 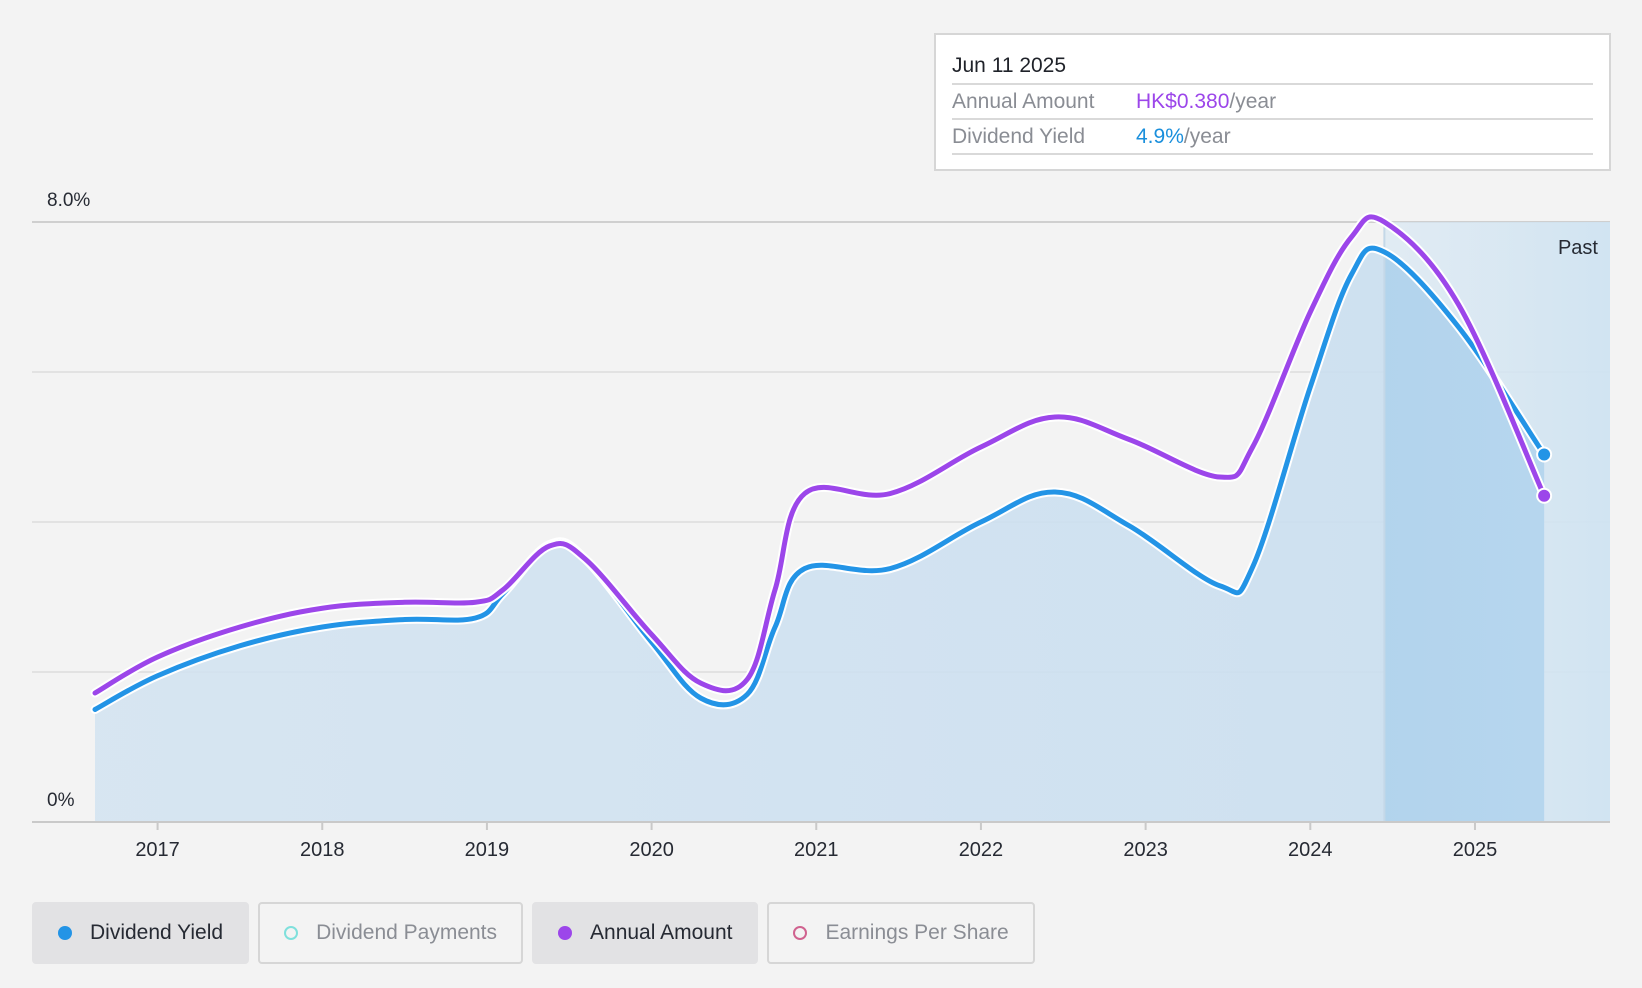 What do you see at coordinates (1207, 136) in the screenshot?
I see `tooltip-dividend-yield-unit: /year` at bounding box center [1207, 136].